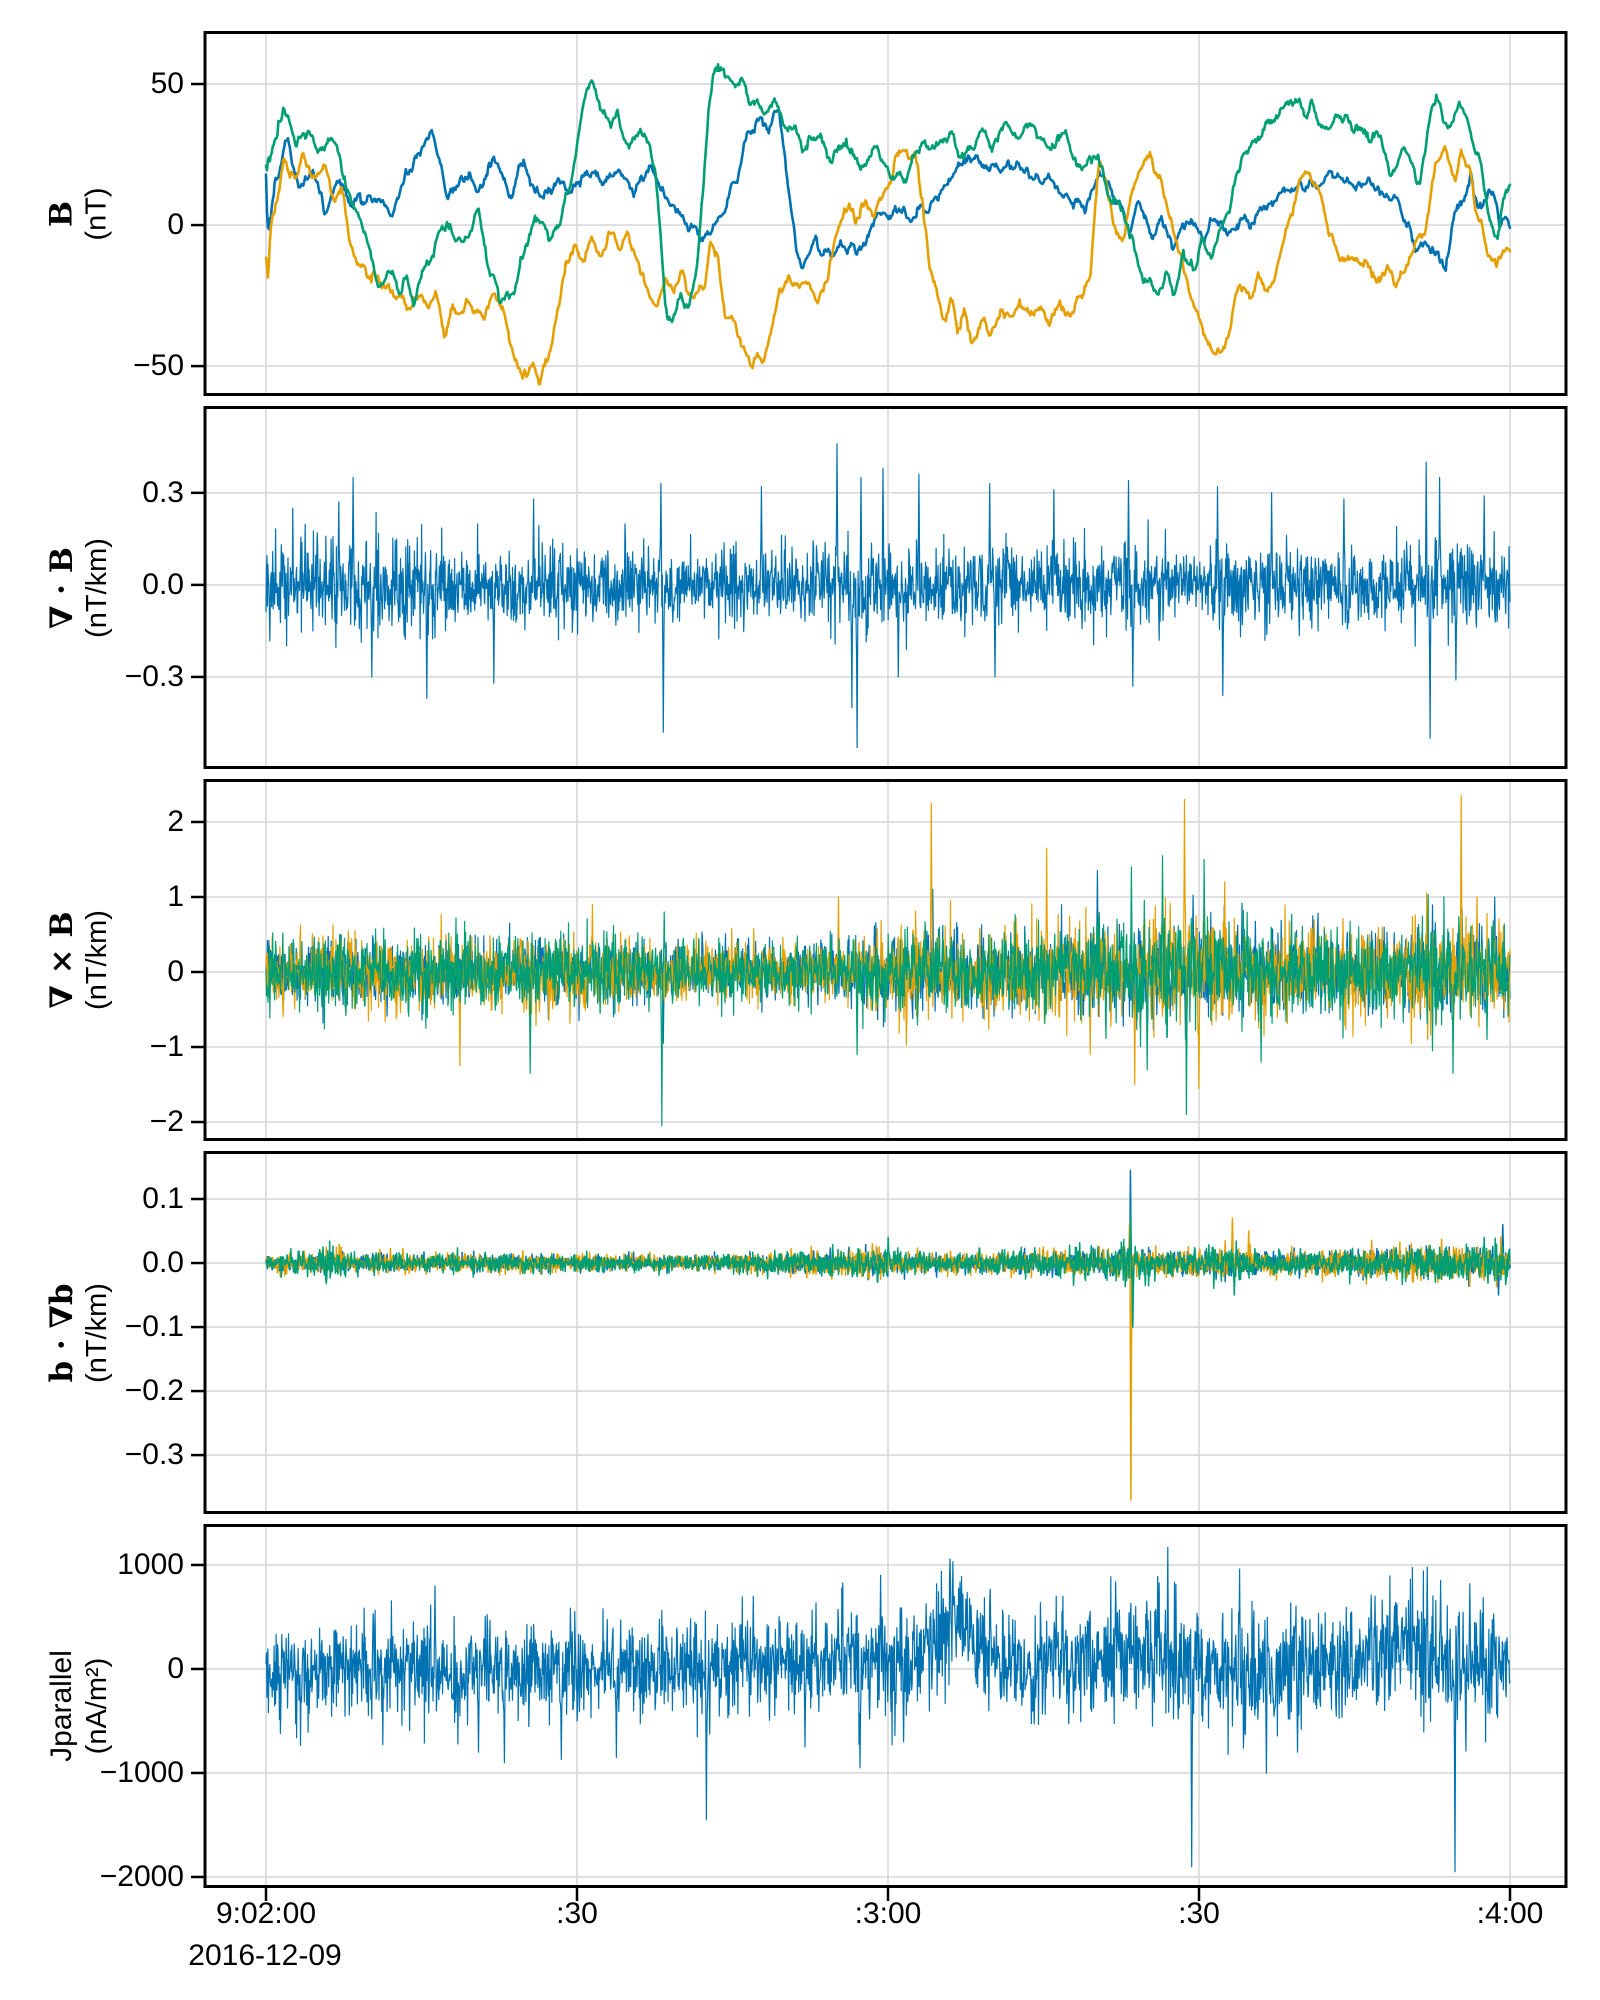  I want to click on y-tick-label: 0.3, so click(163, 492).